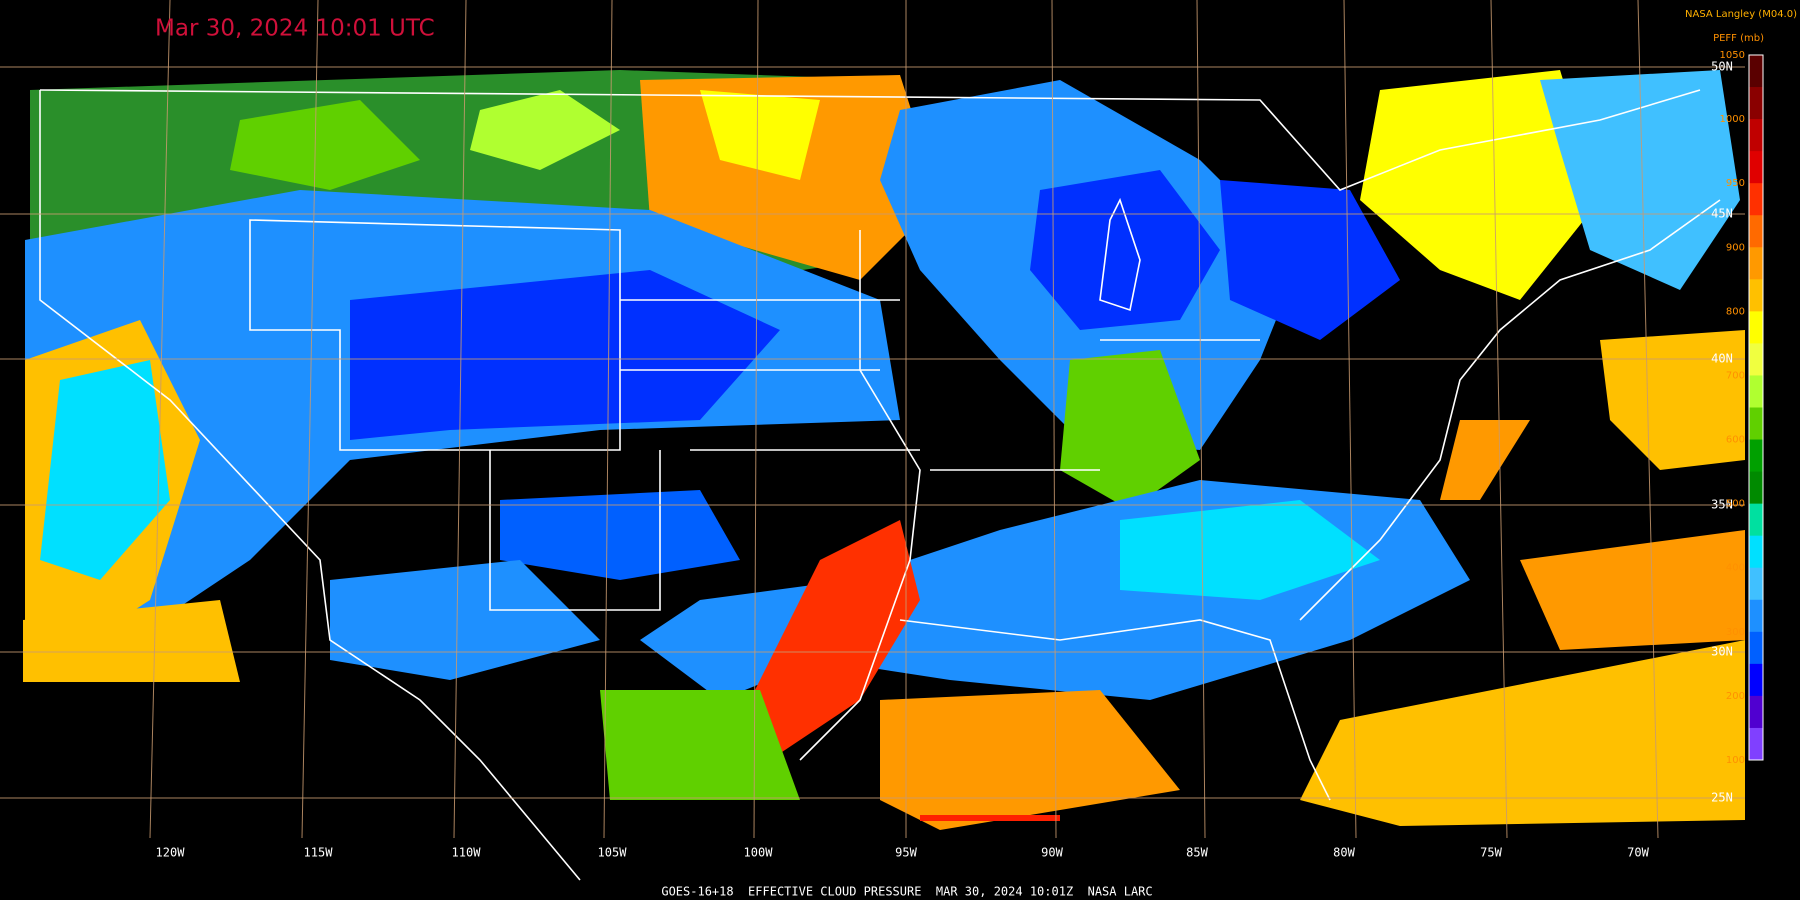  What do you see at coordinates (1735, 568) in the screenshot?
I see `colorbar-tick-label: 400` at bounding box center [1735, 568].